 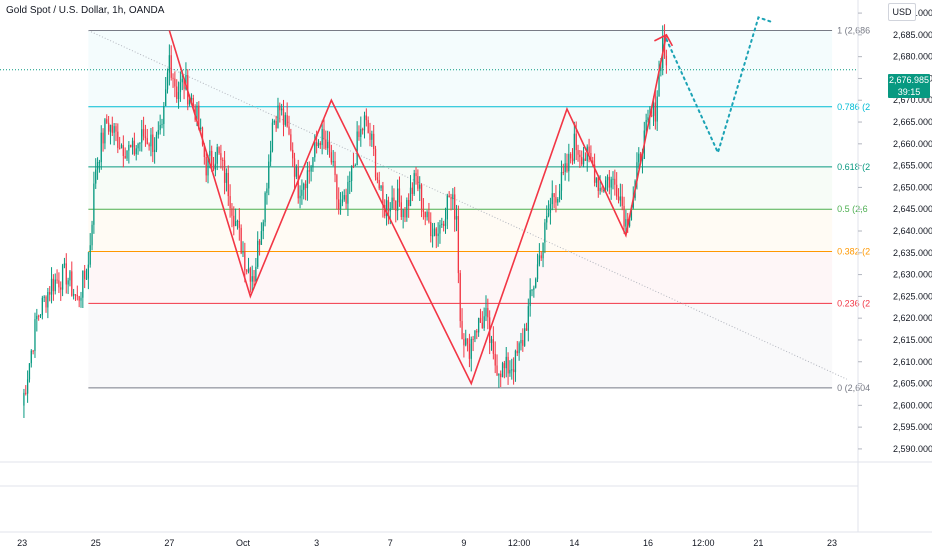 I want to click on y-tick-label: 2,615.000, so click(x=912, y=340).